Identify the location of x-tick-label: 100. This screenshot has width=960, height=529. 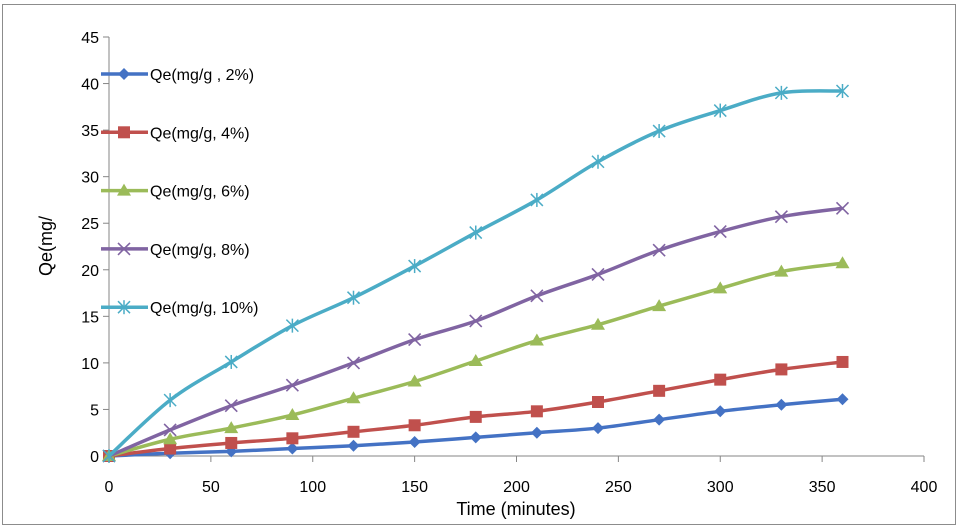
(312, 487).